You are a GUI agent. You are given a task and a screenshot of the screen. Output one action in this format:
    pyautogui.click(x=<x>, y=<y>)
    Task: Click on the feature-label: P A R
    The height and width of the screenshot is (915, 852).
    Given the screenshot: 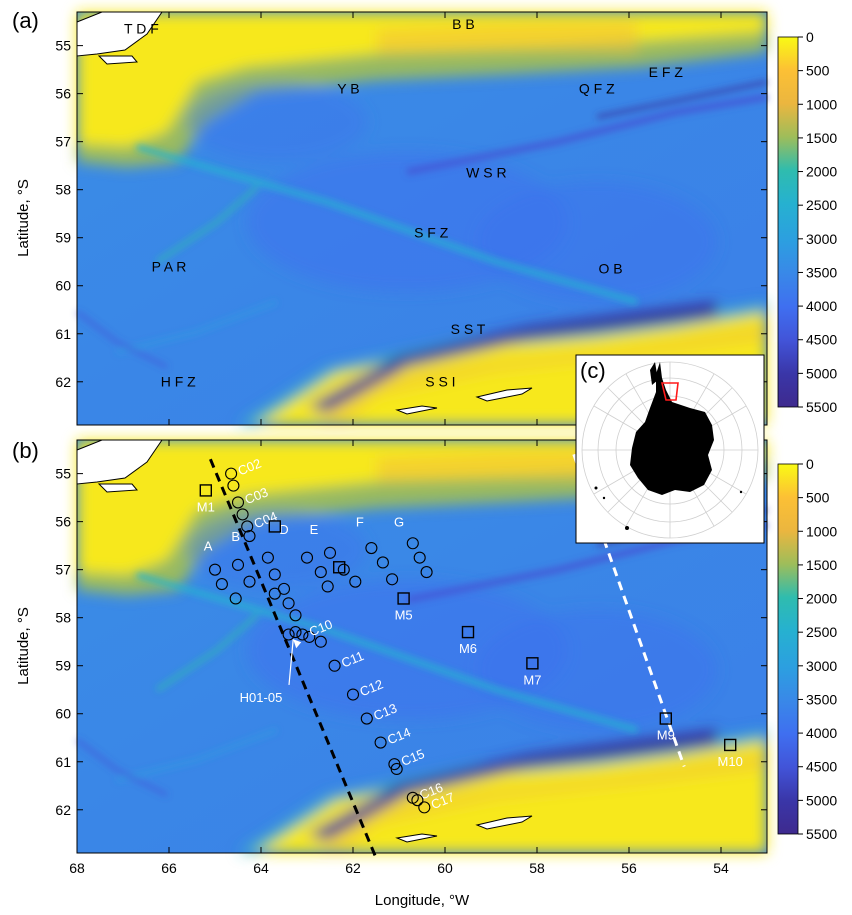 What is the action you would take?
    pyautogui.click(x=169, y=266)
    